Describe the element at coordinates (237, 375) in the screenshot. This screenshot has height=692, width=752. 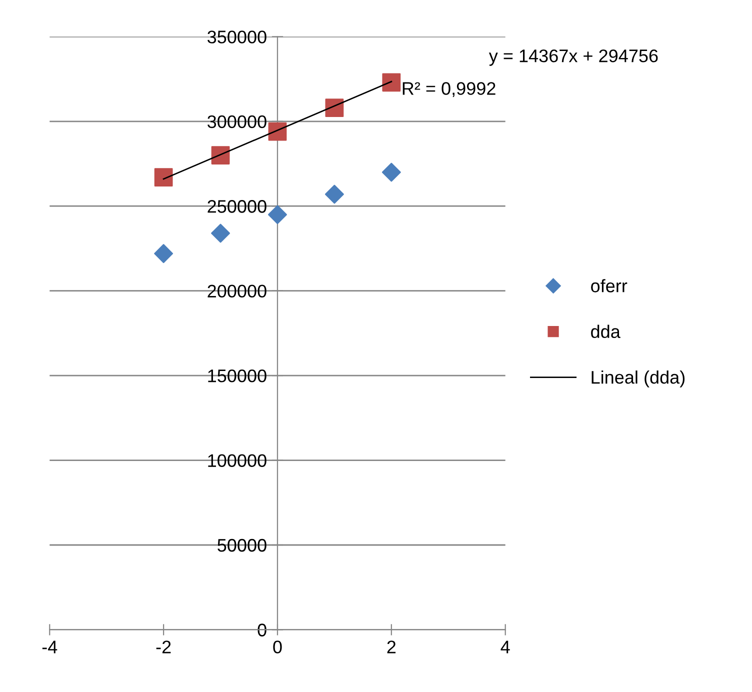
I see `y-tick-label: 150000` at that location.